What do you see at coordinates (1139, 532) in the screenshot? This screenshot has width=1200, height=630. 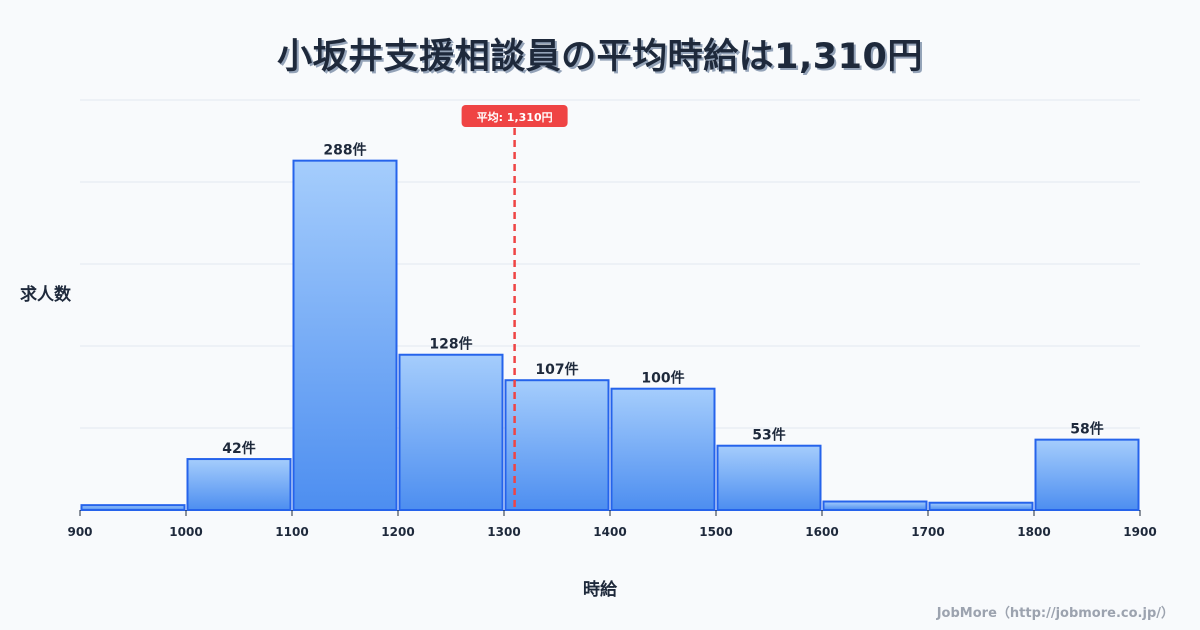 I see `x-tick-label: 1900` at bounding box center [1139, 532].